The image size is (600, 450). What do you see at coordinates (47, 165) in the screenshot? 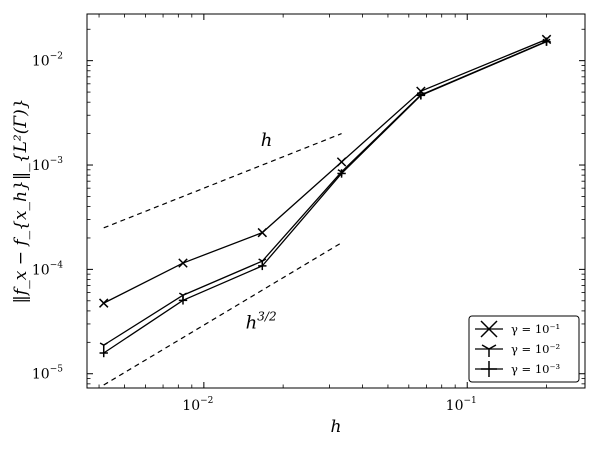
I see `y-tick-label: 10⁻³` at bounding box center [47, 165].